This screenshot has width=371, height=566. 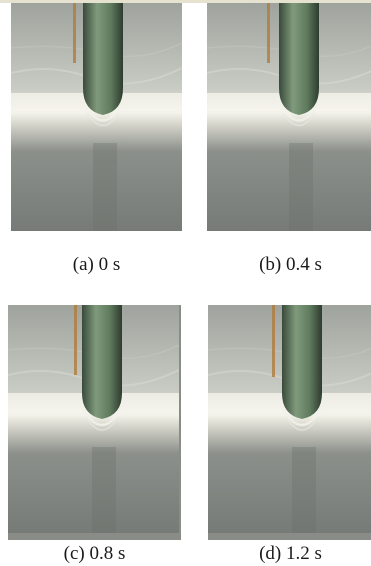 What do you see at coordinates (290, 553) in the screenshot?
I see `caption-panel-d: (d) 1.2 s` at bounding box center [290, 553].